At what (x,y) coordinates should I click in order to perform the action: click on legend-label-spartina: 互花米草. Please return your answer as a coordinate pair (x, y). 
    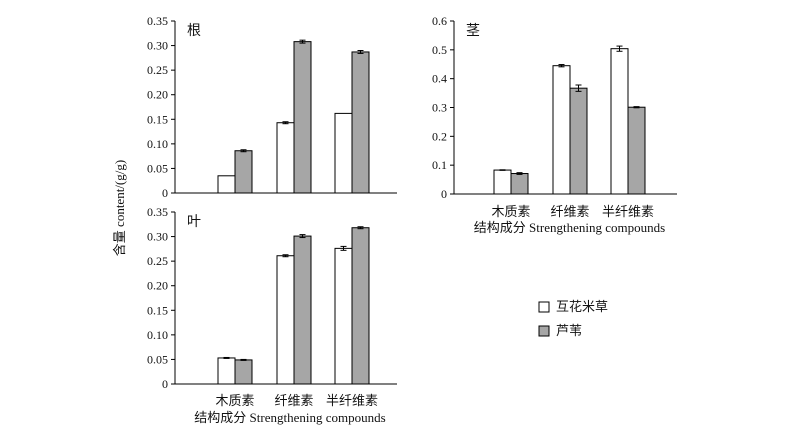
    Looking at the image, I should click on (582, 306).